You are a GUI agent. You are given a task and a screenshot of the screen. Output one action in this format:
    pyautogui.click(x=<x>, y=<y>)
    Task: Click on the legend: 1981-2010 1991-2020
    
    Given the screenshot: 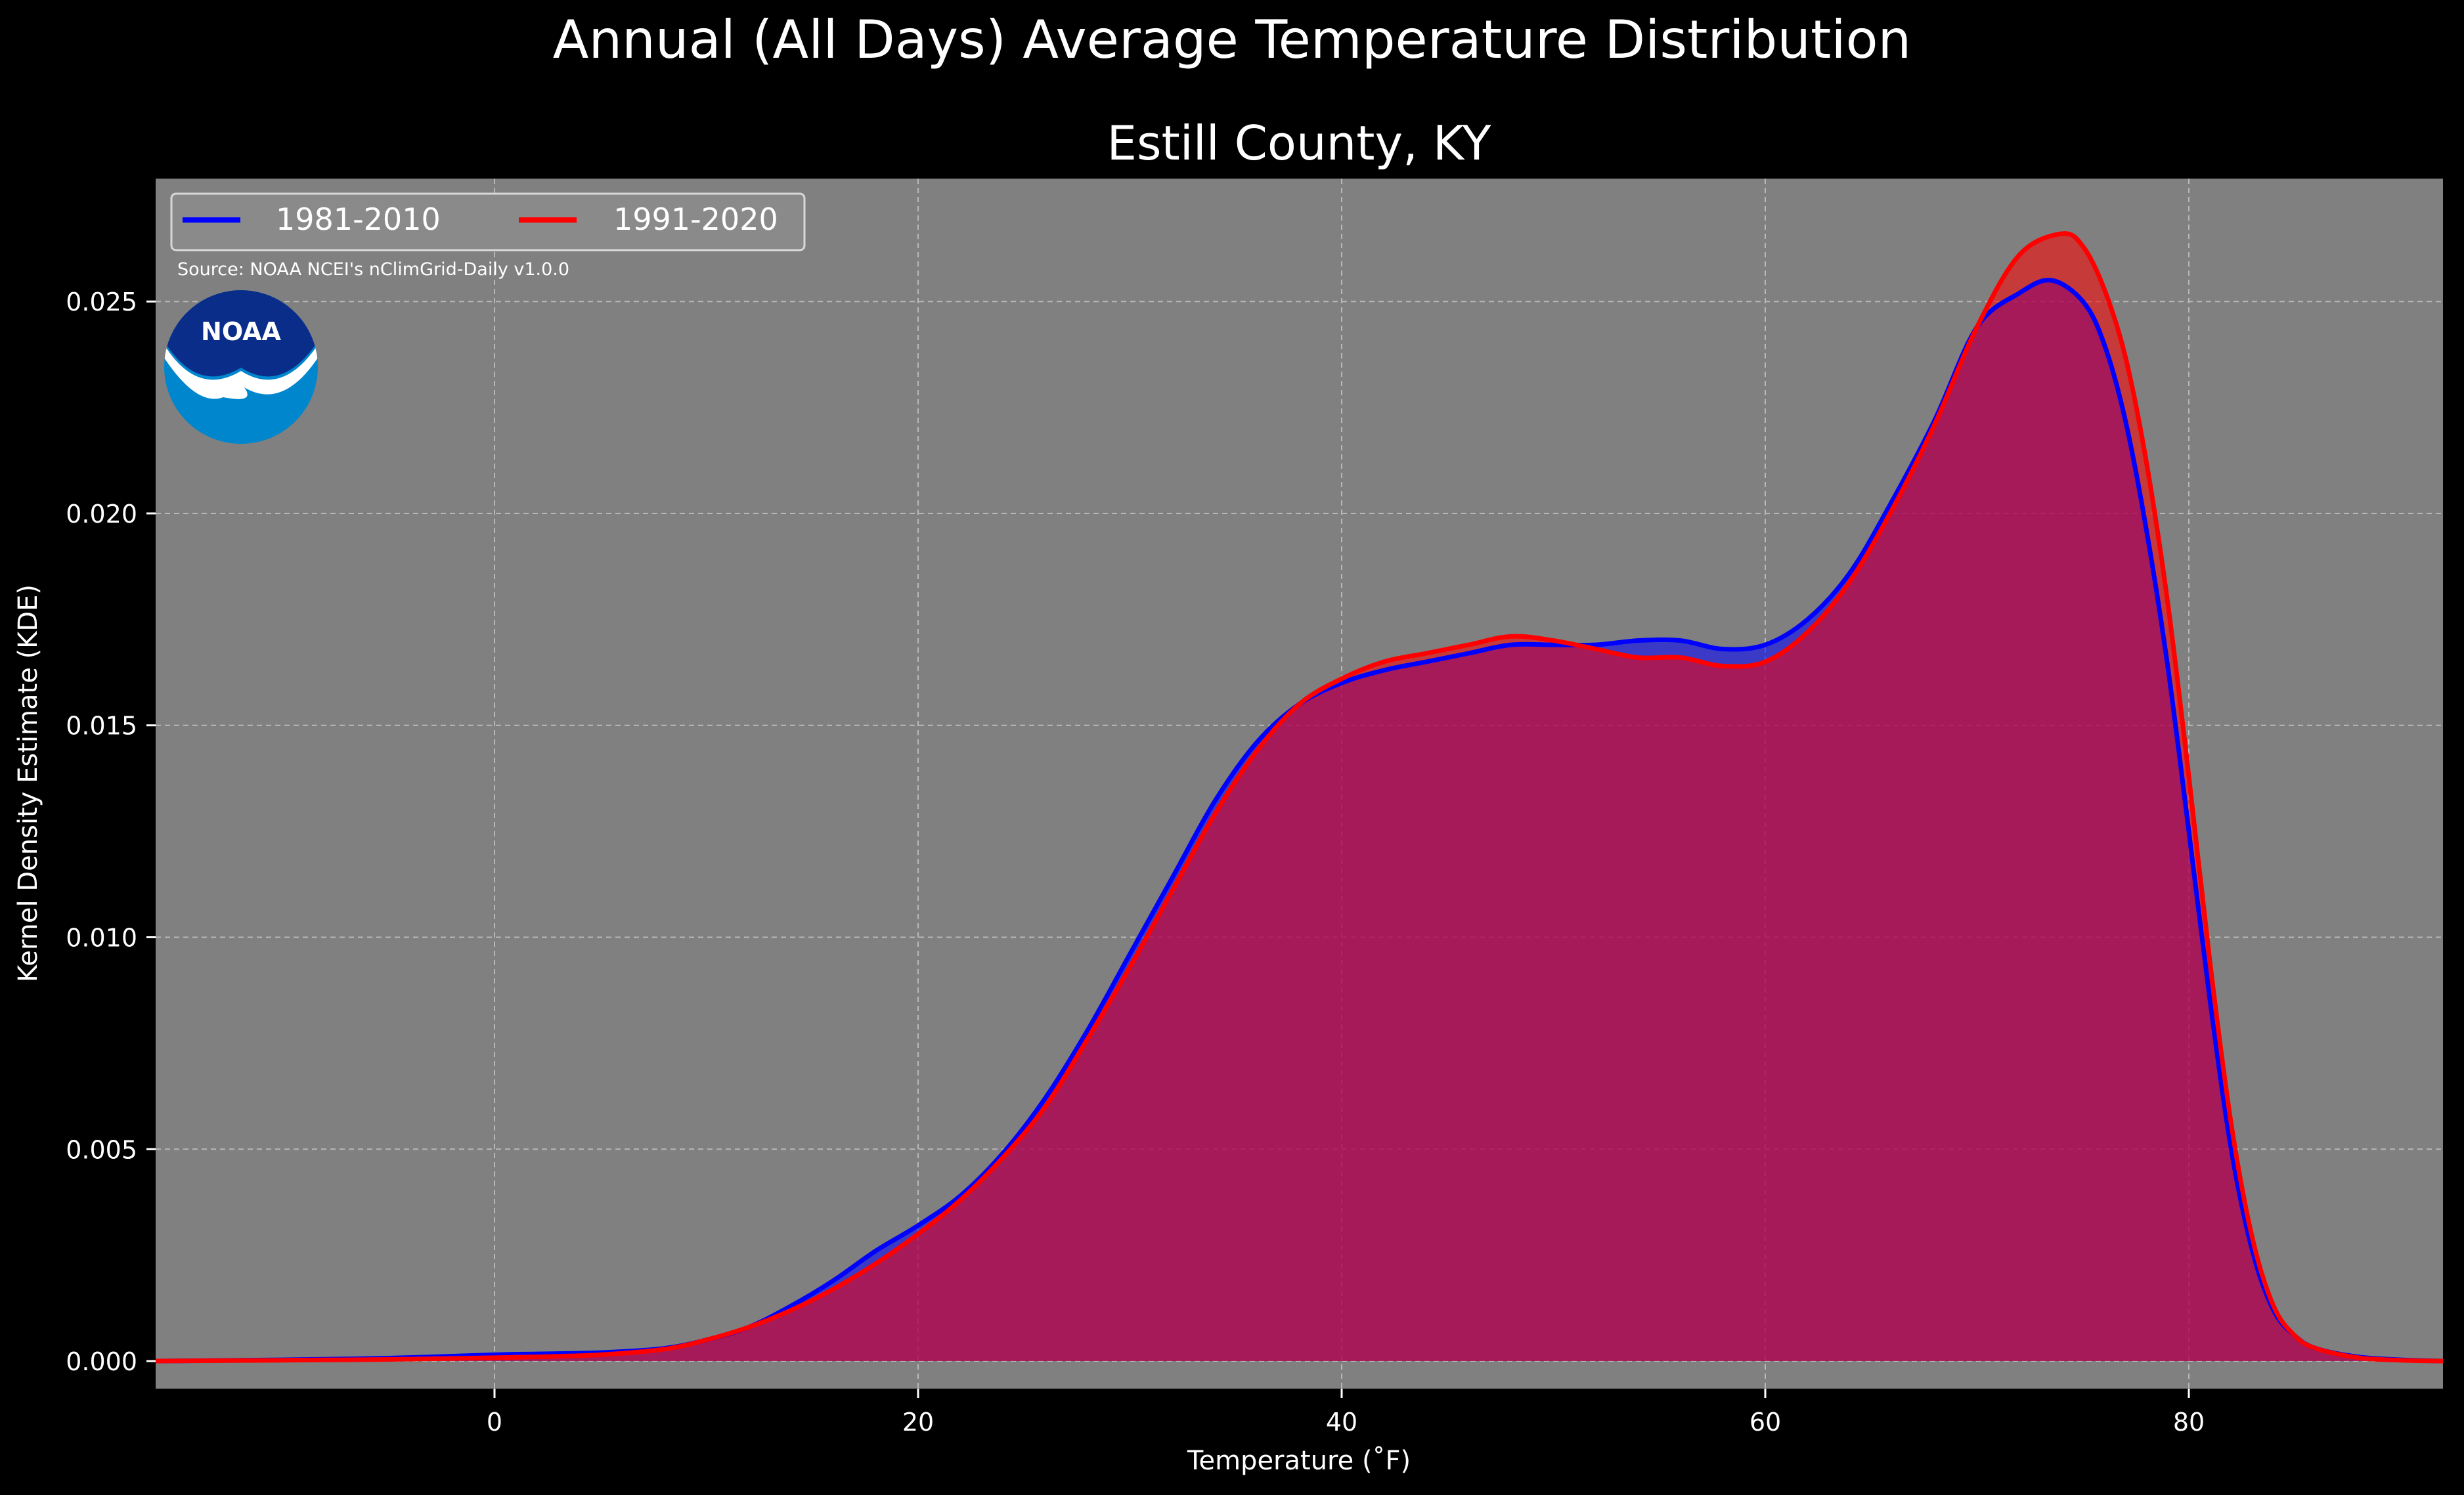 What is the action you would take?
    pyautogui.click(x=488, y=221)
    